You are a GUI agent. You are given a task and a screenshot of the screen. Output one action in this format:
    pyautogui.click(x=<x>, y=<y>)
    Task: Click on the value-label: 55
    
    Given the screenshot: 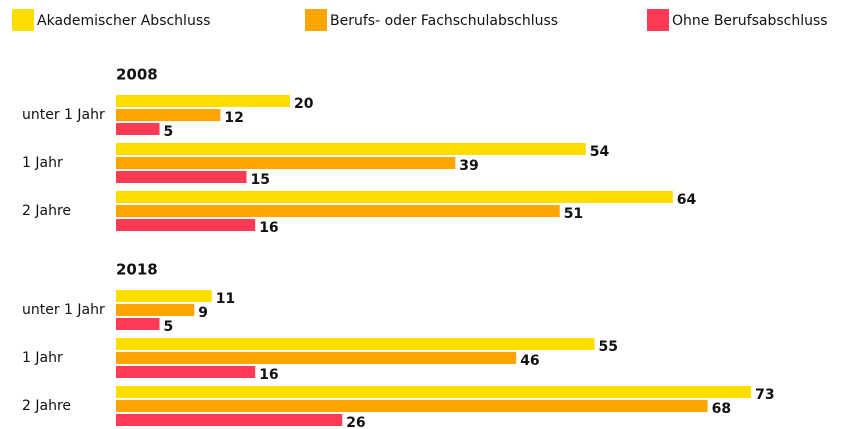 What is the action you would take?
    pyautogui.click(x=608, y=347)
    